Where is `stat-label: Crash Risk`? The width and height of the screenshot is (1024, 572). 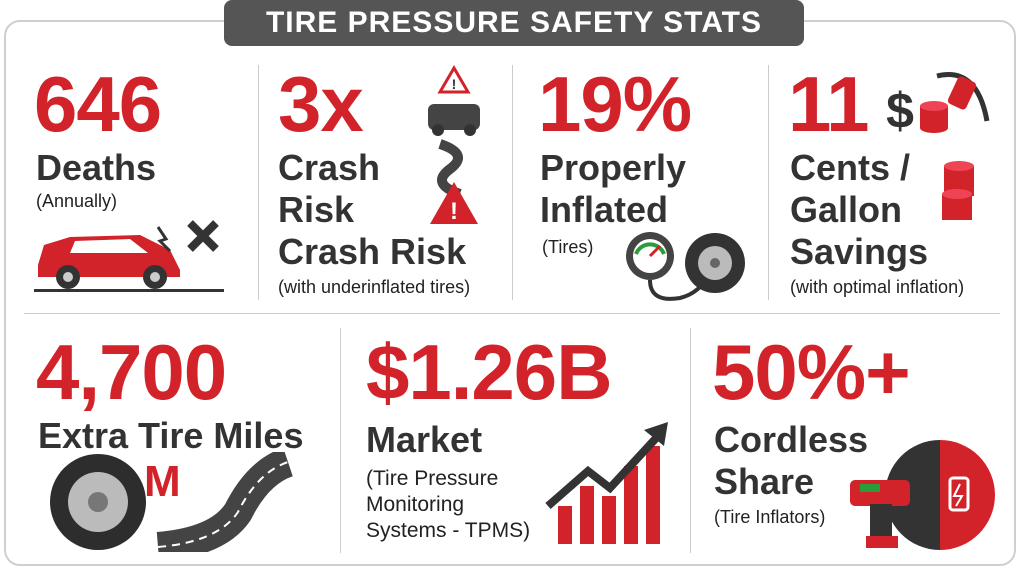
stat-label: Crash Risk is located at coordinates (372, 251).